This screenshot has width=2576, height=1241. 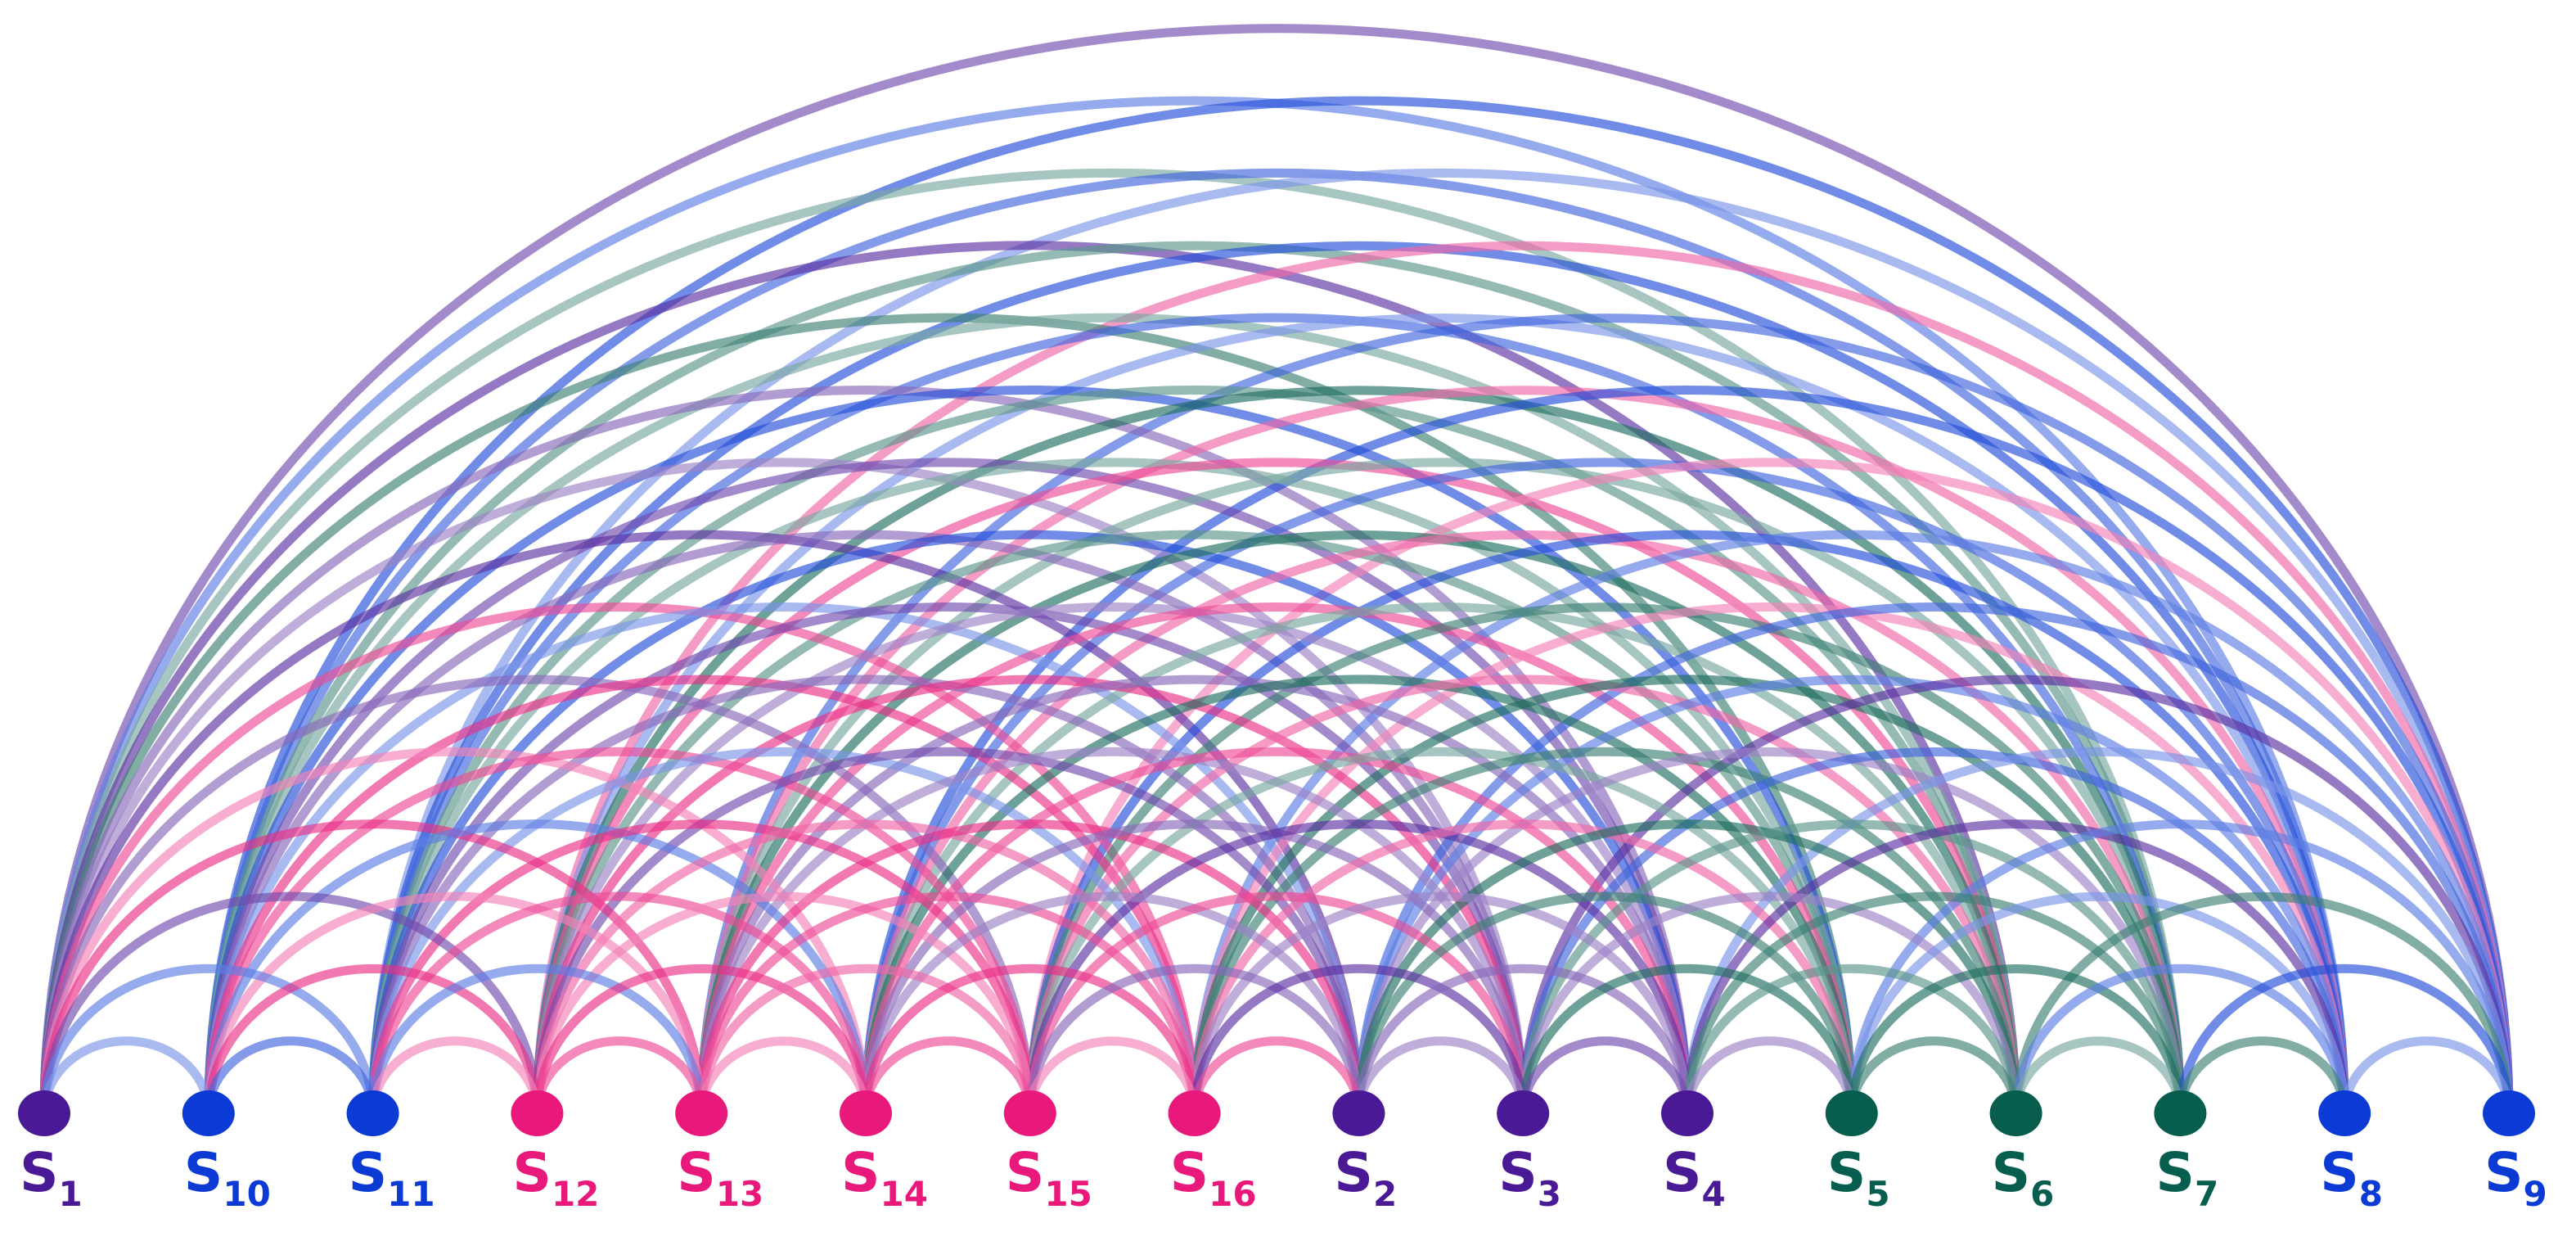 What do you see at coordinates (2371, 1194) in the screenshot?
I see `node-subscript: 8` at bounding box center [2371, 1194].